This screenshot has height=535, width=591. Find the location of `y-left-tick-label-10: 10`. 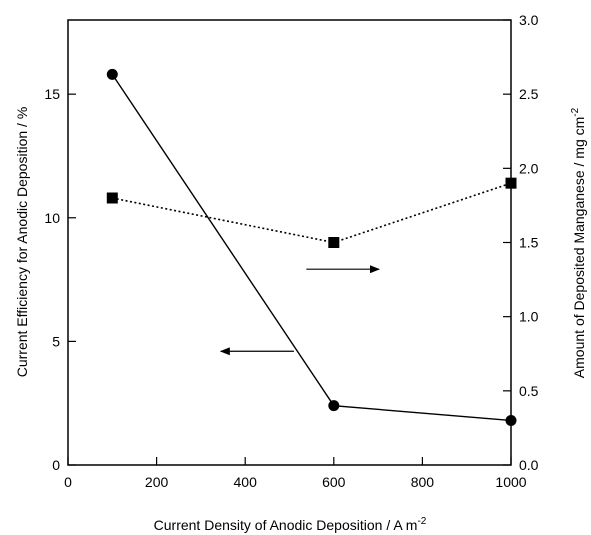

y-left-tick-label-10: 10 is located at coordinates (52, 218).